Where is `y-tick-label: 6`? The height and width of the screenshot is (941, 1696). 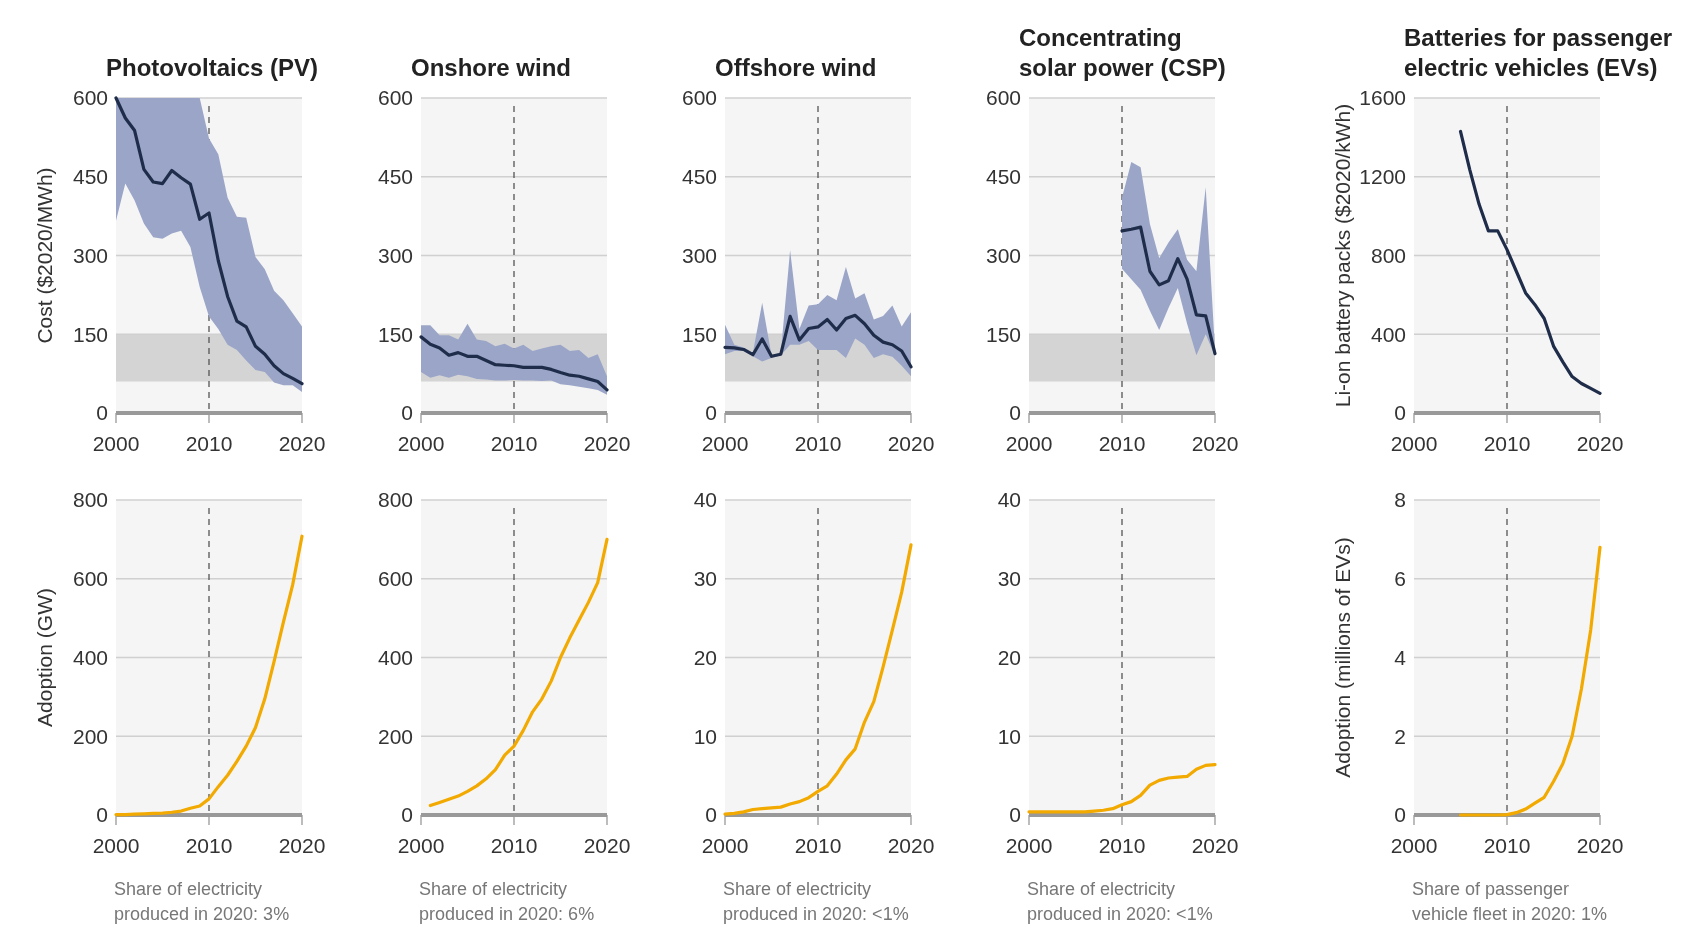
y-tick-label: 6 is located at coordinates (1400, 579).